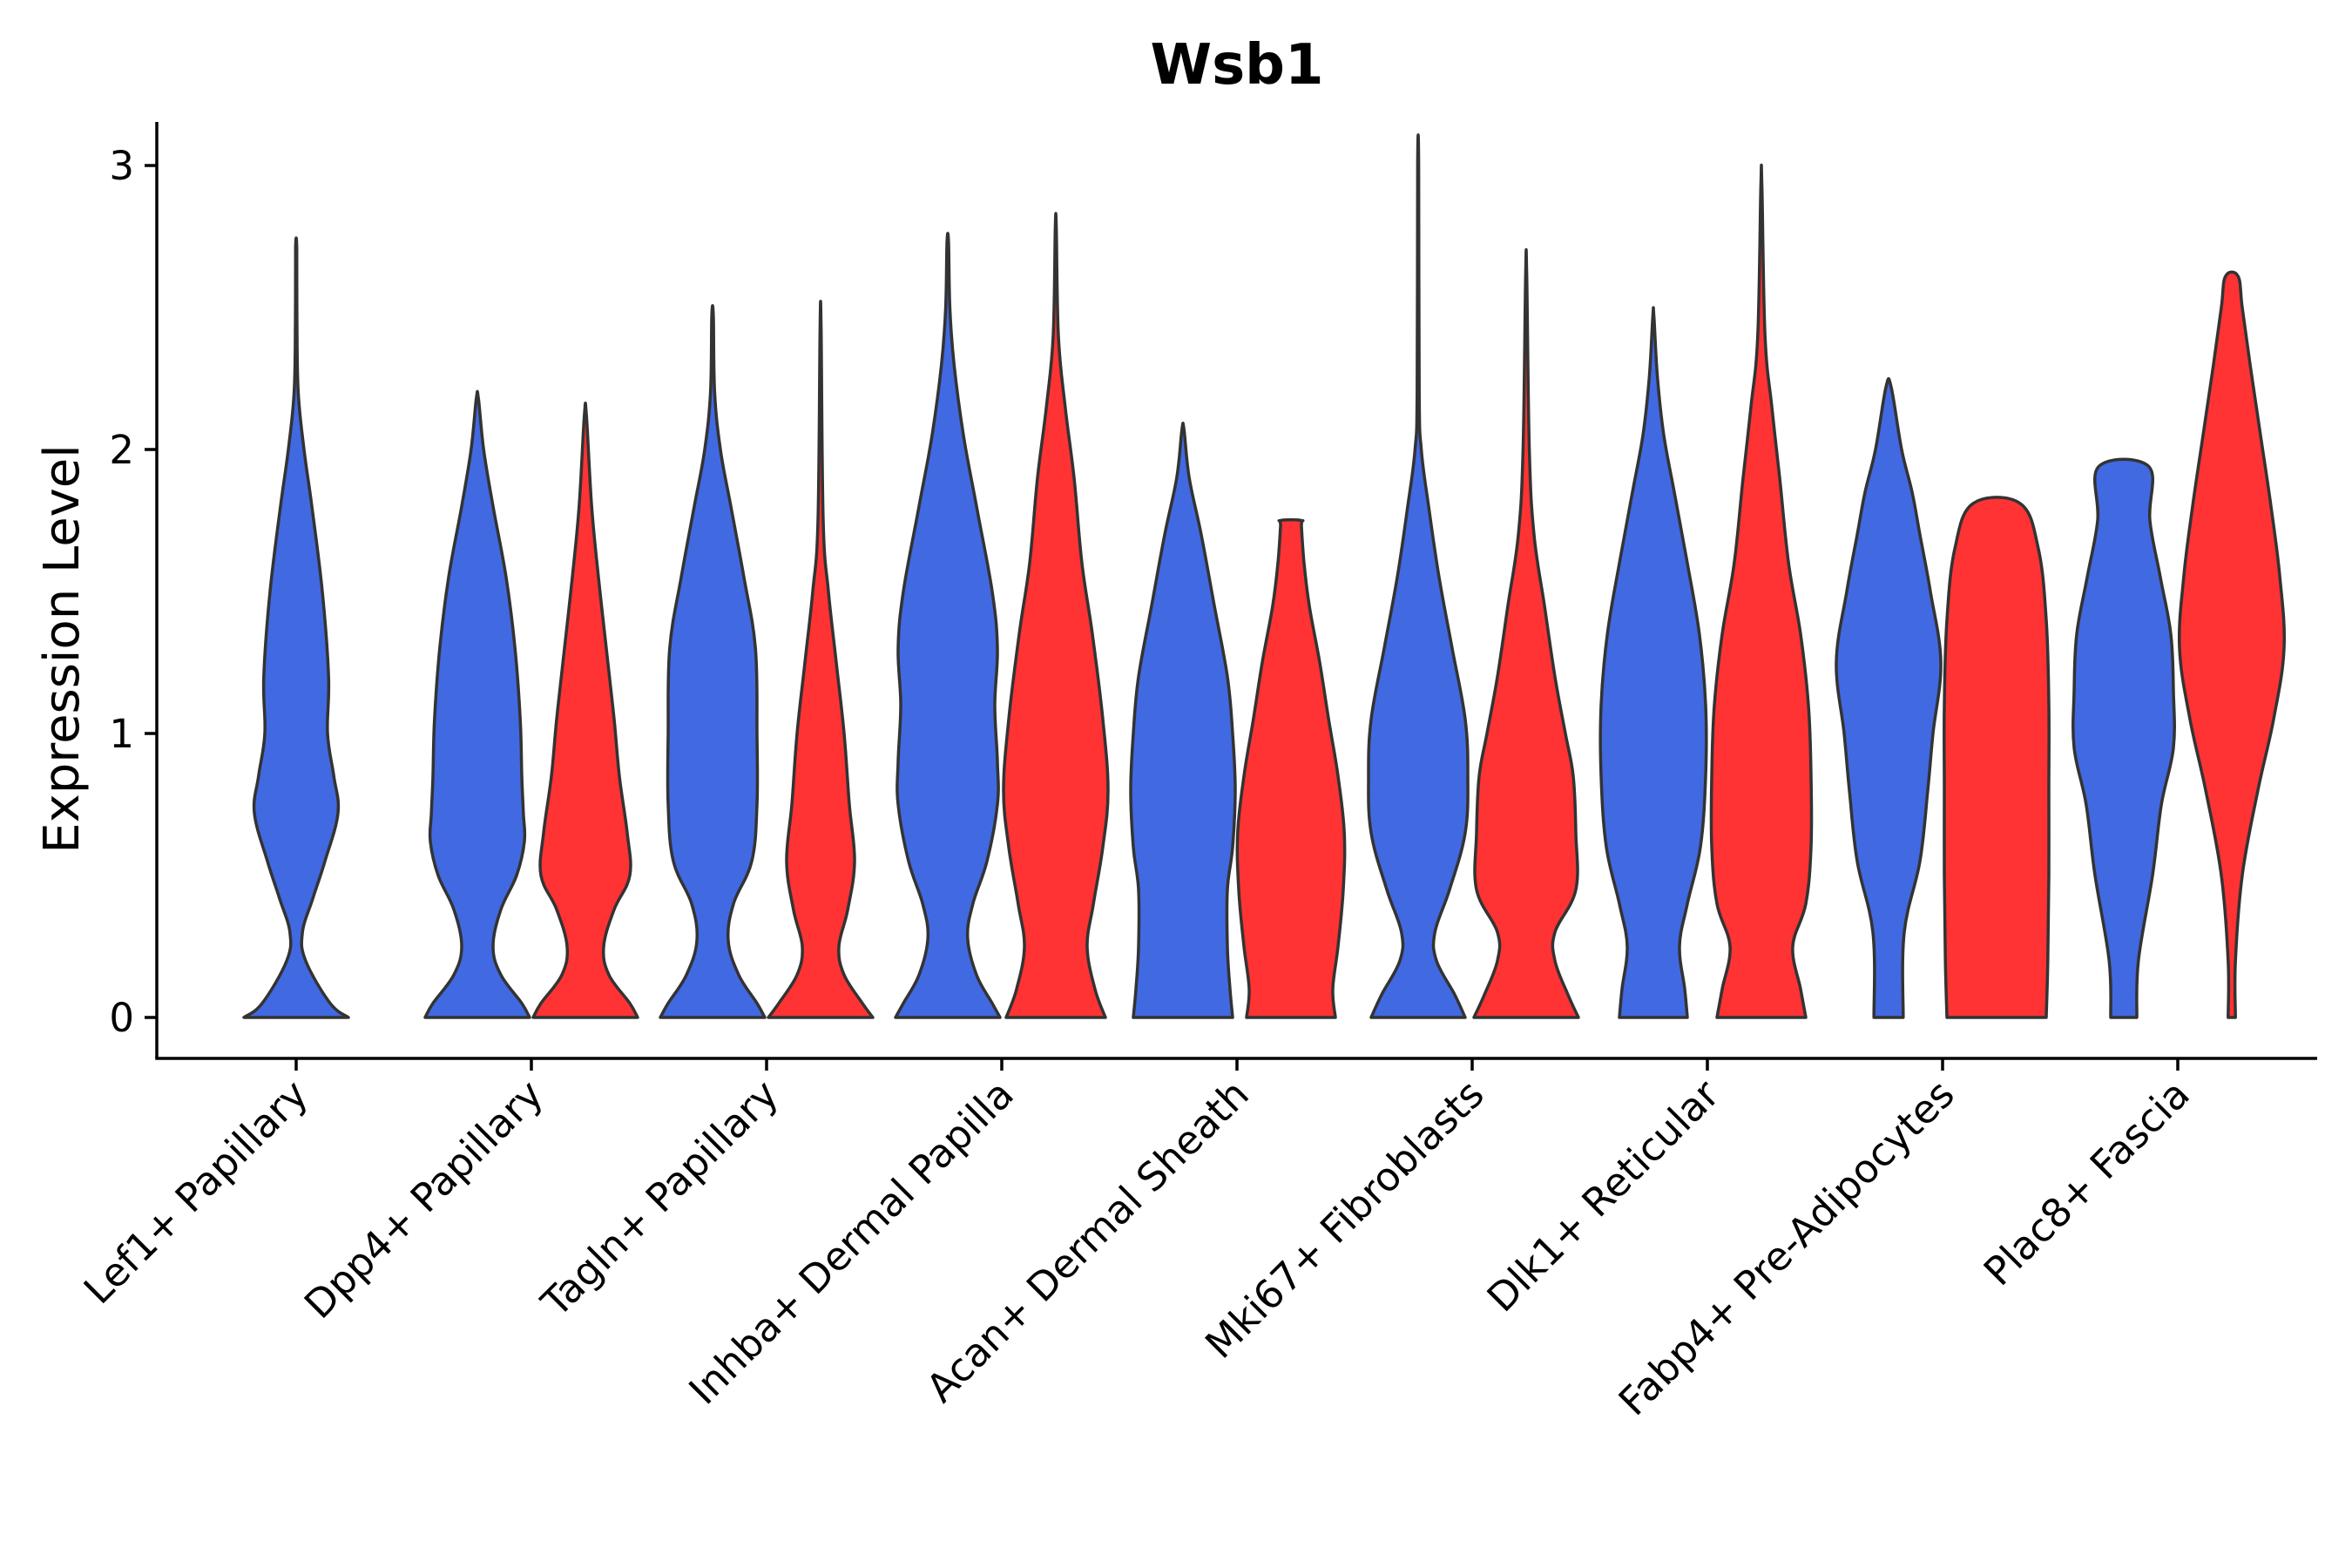  I want to click on y-axis-label: Expression Level, so click(62, 649).